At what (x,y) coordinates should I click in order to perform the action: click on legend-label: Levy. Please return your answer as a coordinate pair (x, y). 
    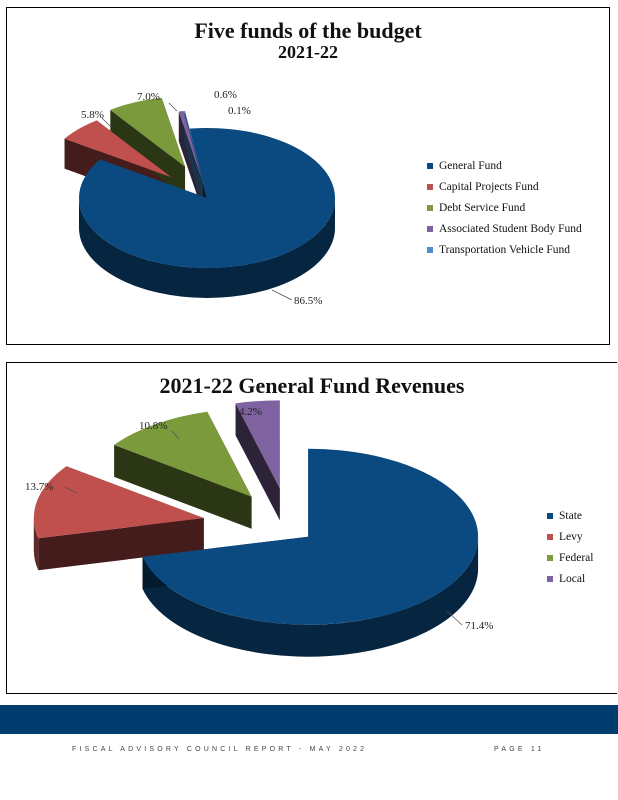
    Looking at the image, I should click on (571, 536).